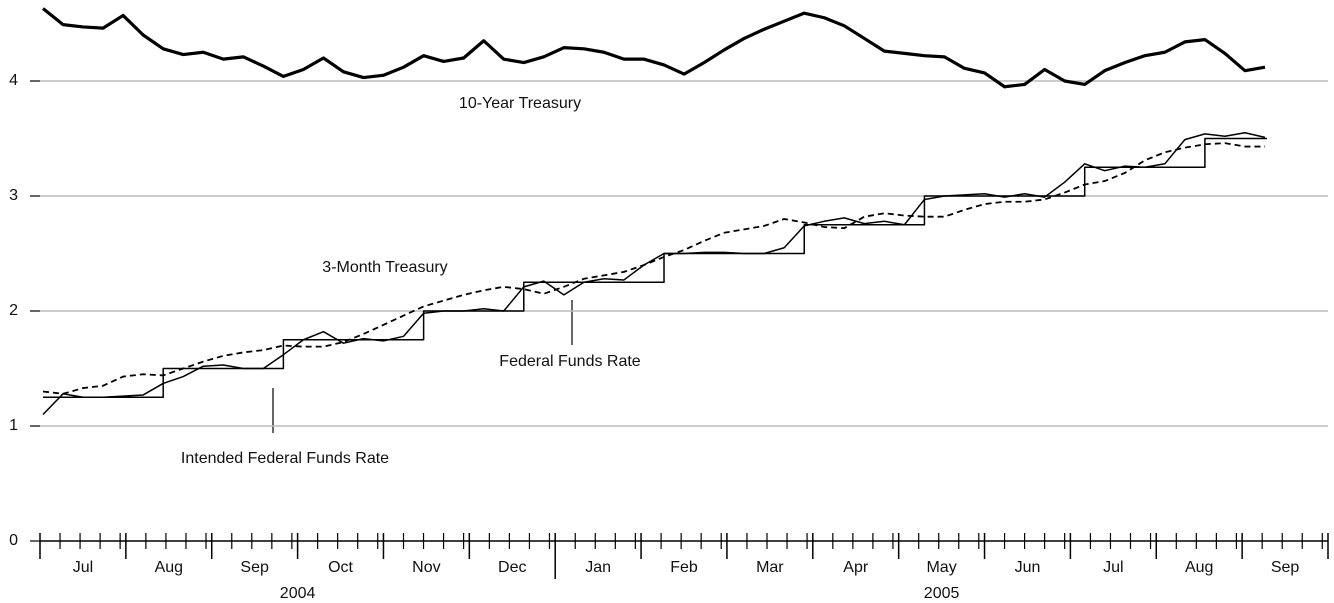 This screenshot has width=1334, height=603. I want to click on x-tick-label: Jun, so click(1028, 567).